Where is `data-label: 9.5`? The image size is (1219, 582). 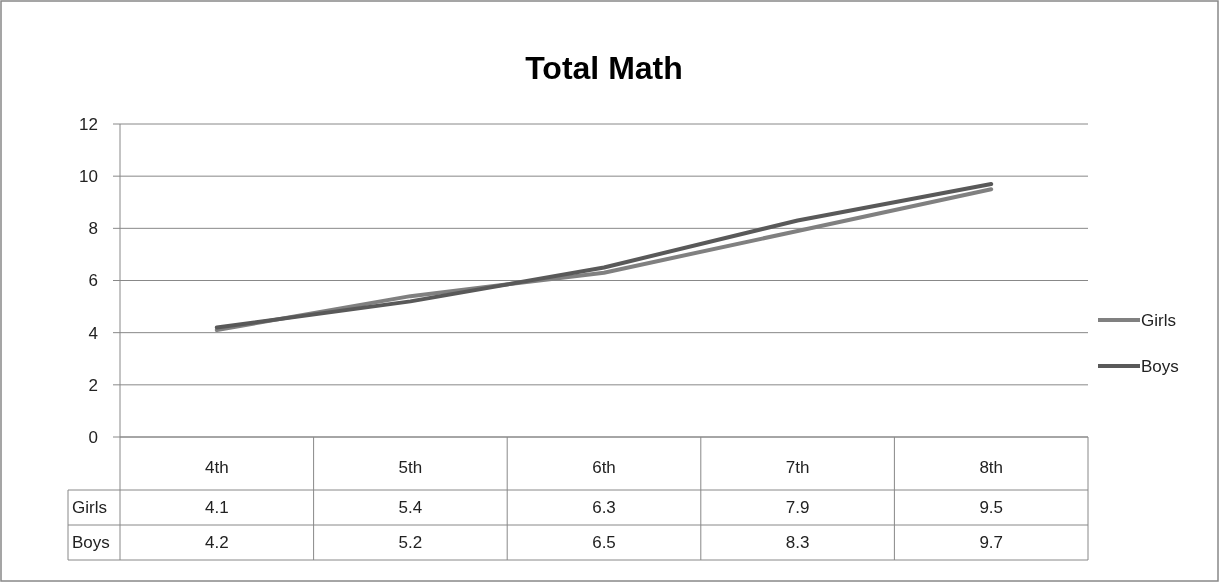 data-label: 9.5 is located at coordinates (991, 508).